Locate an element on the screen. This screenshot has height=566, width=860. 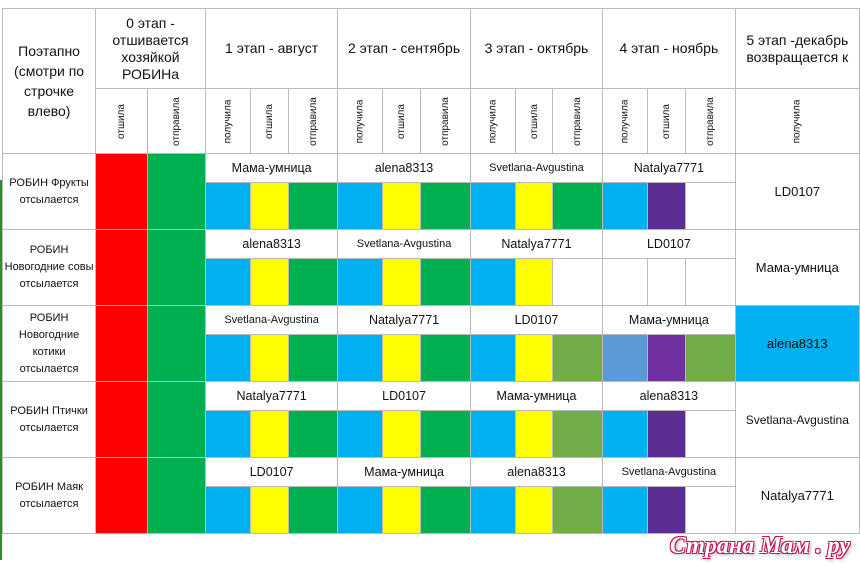
stage-2-participant: Natalya7771 is located at coordinates (404, 320).